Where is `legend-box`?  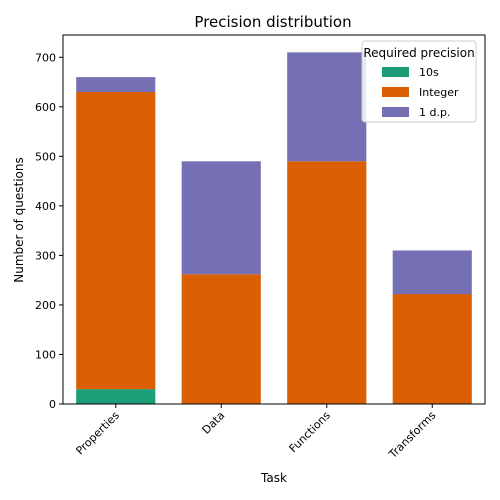
legend-box is located at coordinates (419, 81).